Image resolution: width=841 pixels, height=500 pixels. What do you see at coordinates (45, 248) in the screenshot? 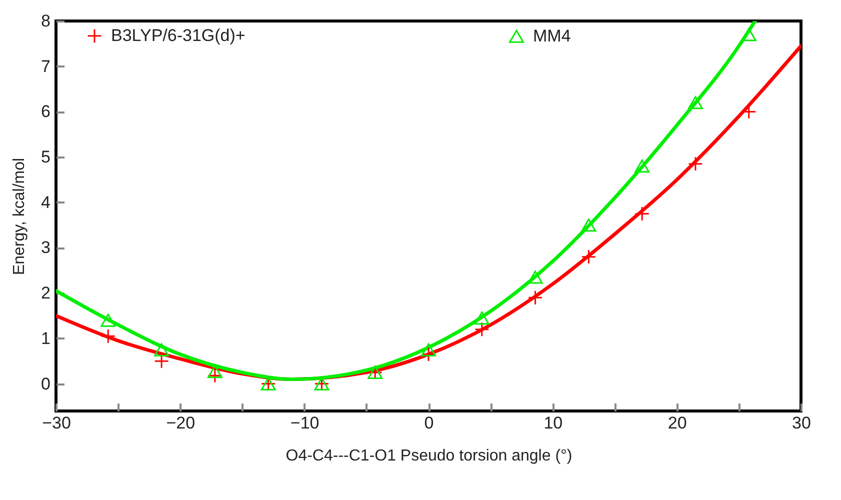
I see `y-tick-label: 3` at bounding box center [45, 248].